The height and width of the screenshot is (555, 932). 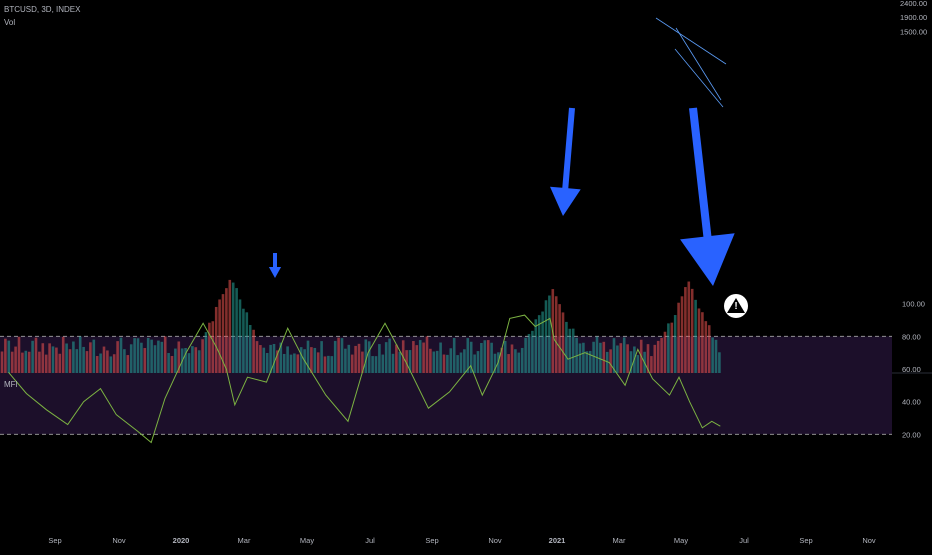 What do you see at coordinates (736, 306) in the screenshot?
I see `warning-icon: !` at bounding box center [736, 306].